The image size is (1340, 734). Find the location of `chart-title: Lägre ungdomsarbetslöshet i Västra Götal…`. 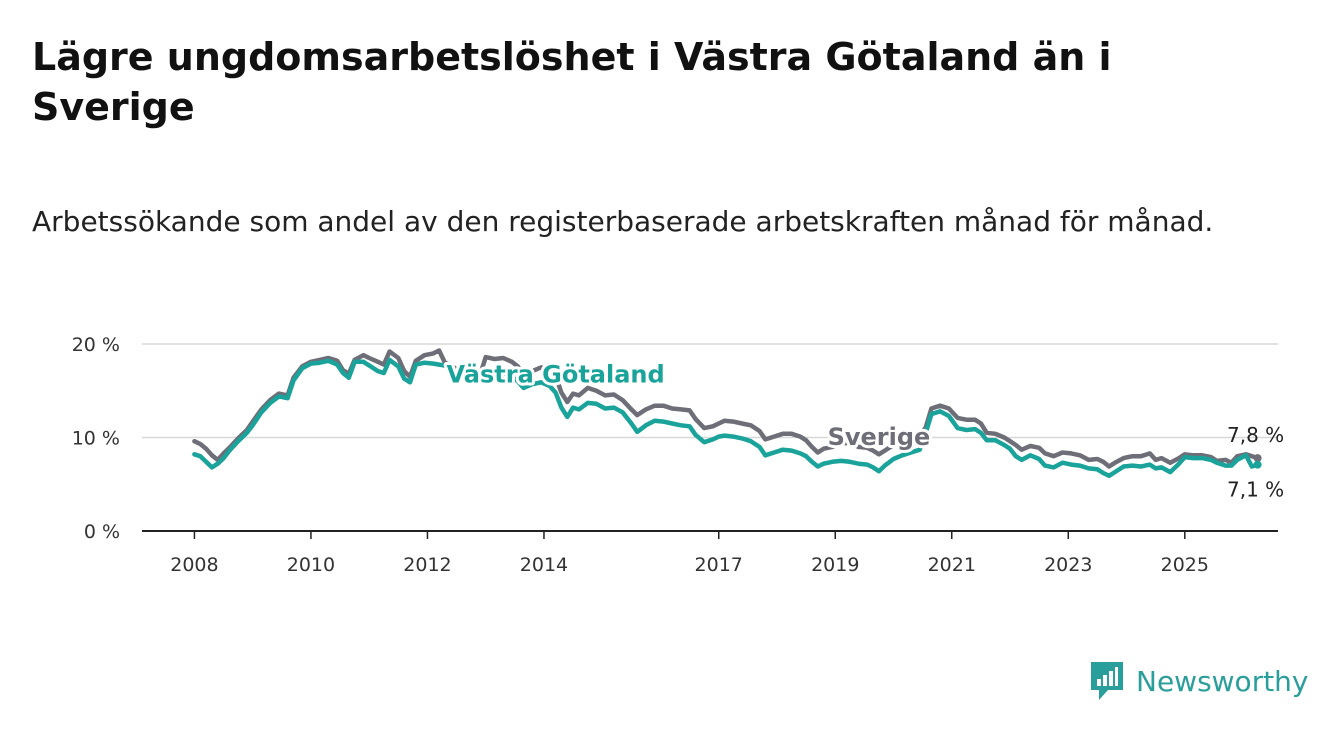

chart-title: Lägre ungdomsarbetslöshet i Västra Götal… is located at coordinates (572, 82).